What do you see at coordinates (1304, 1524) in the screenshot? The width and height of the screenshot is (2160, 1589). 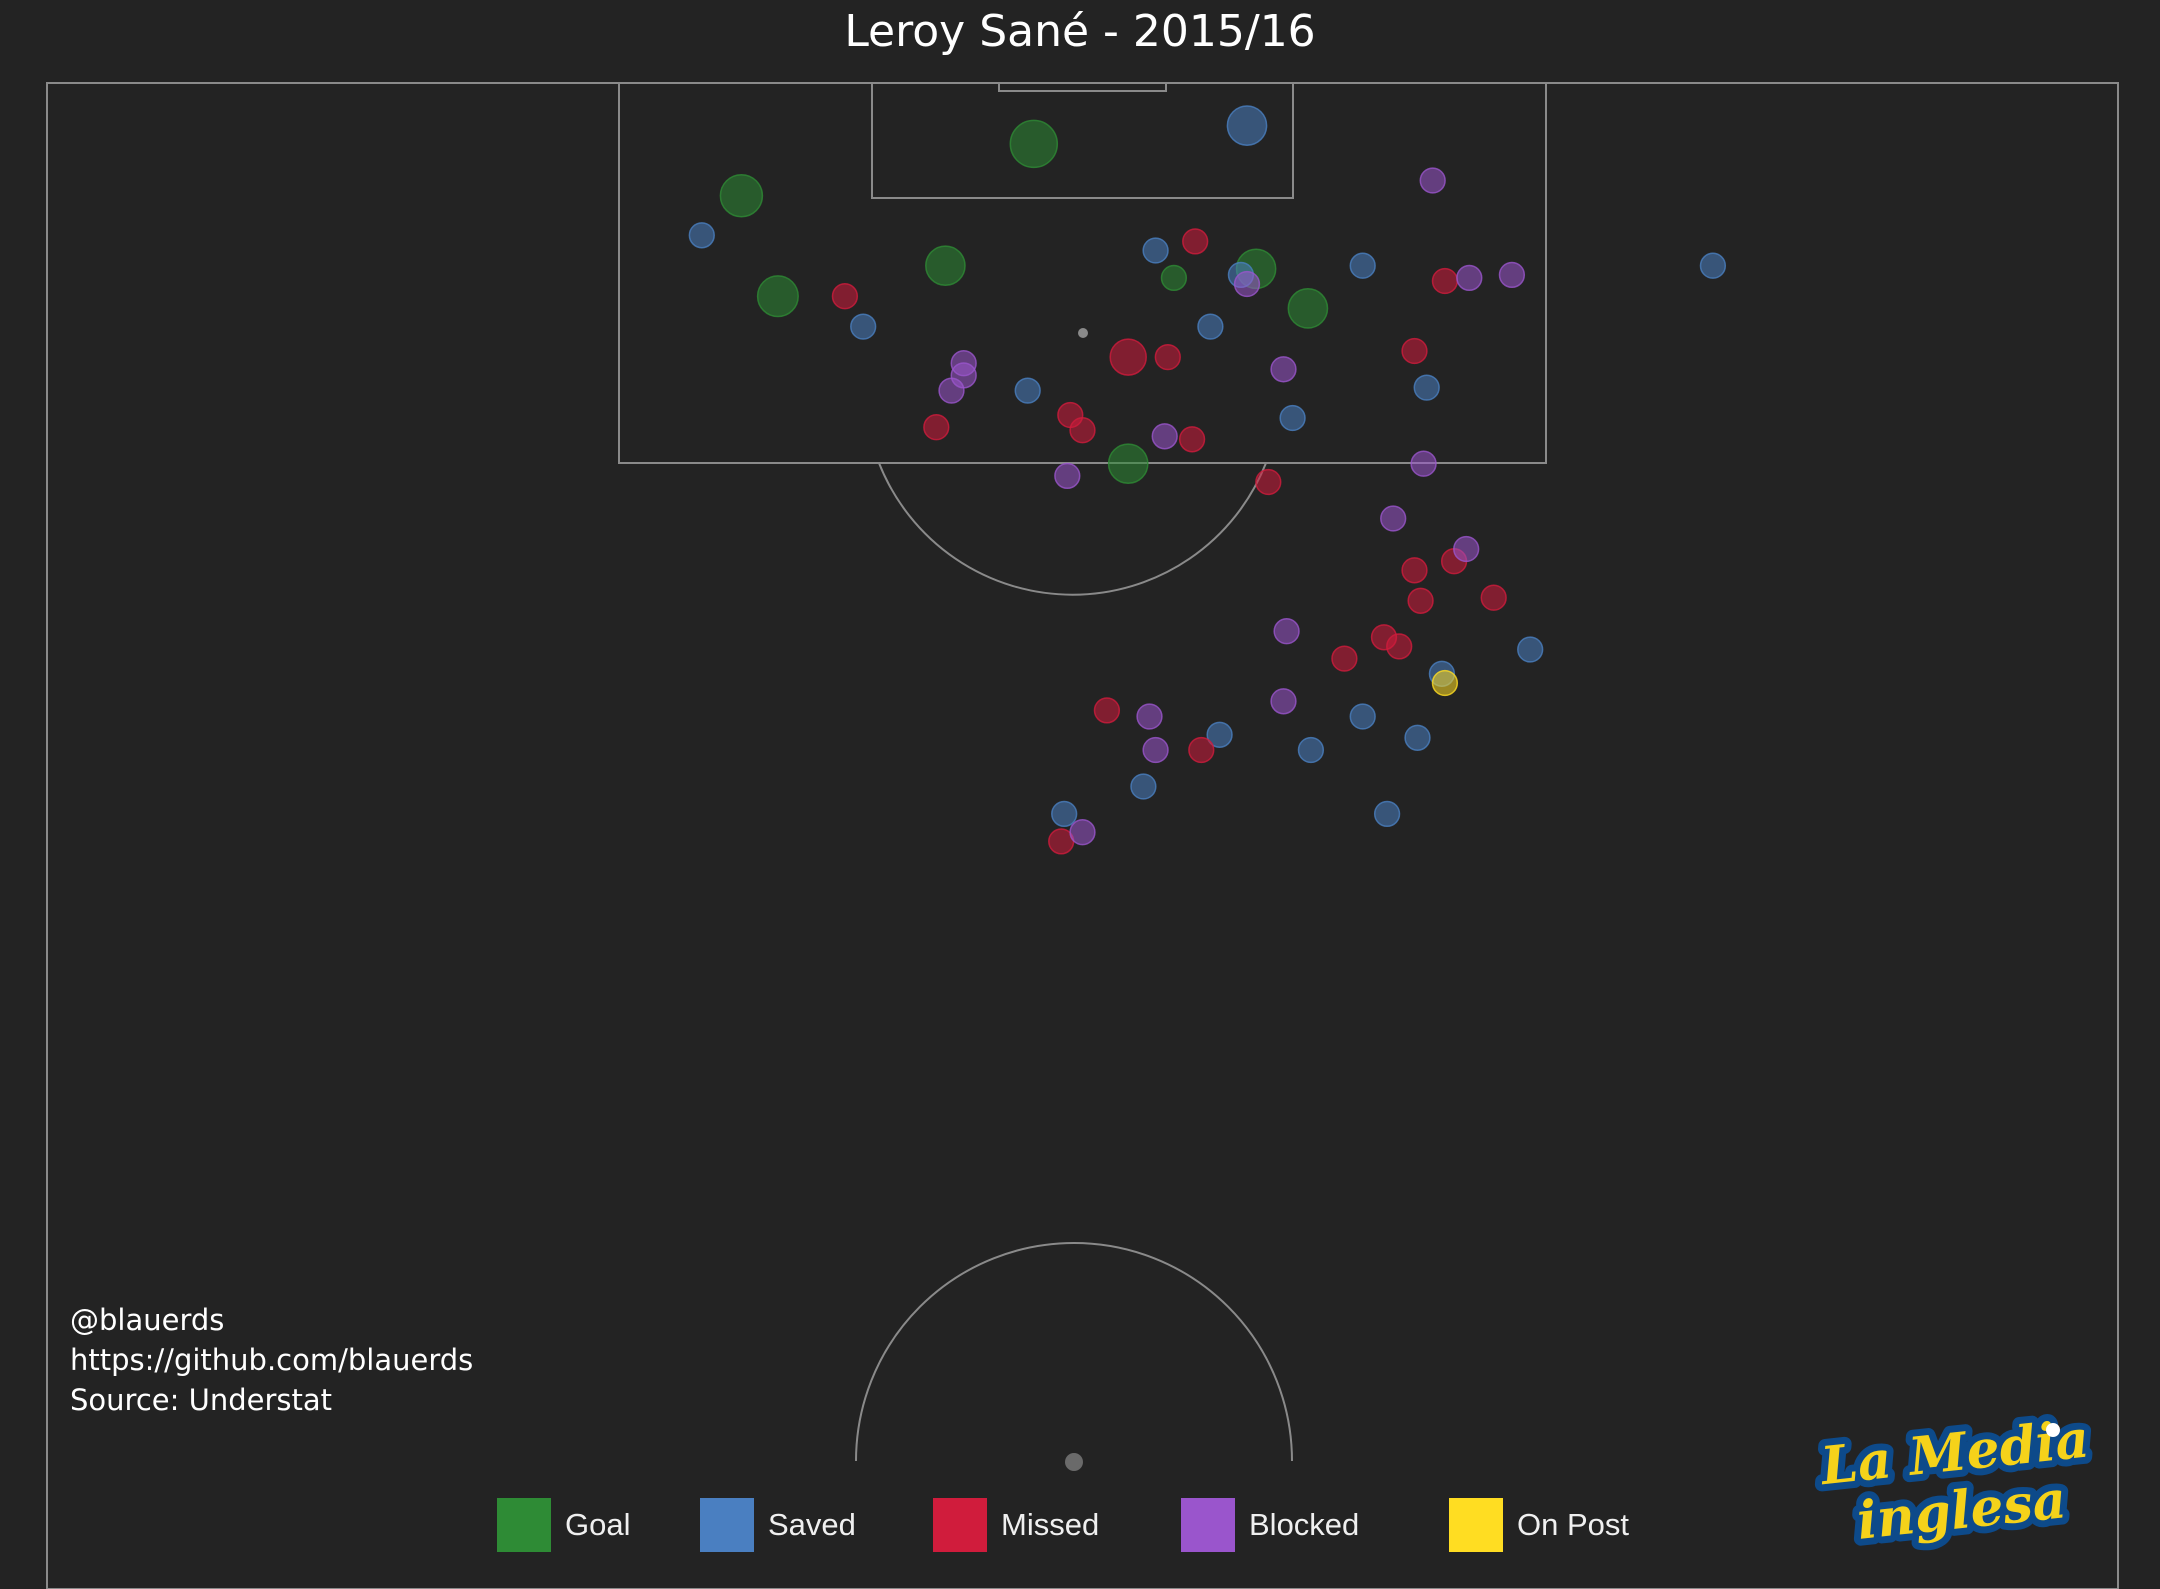 I see `legend-label-blocked: Blocked` at bounding box center [1304, 1524].